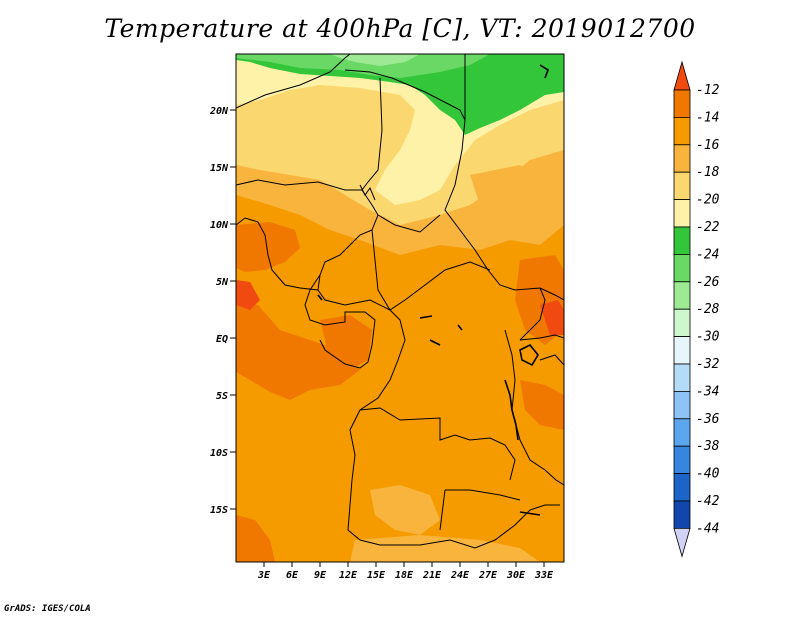 This screenshot has height=618, width=800. I want to click on colorbar-level-label: -28, so click(708, 309).